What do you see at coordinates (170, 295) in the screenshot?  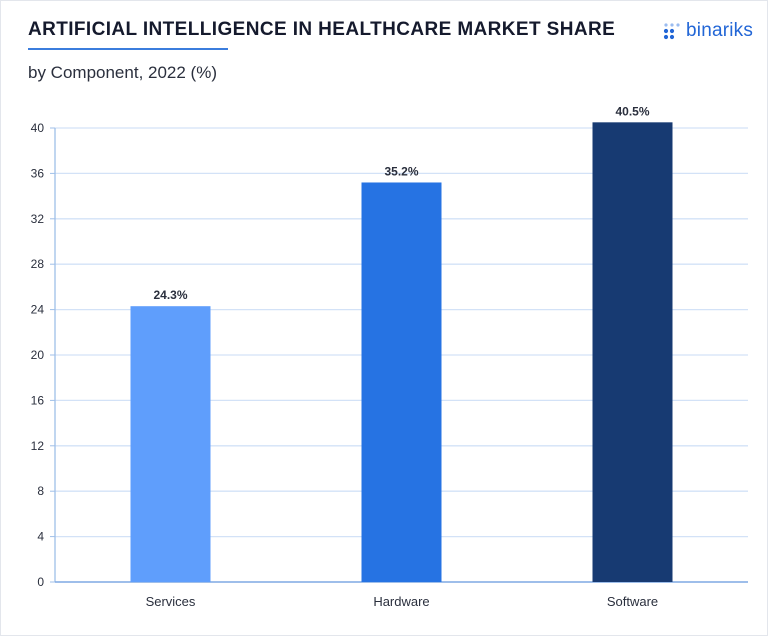 I see `data-label: 24.3%` at bounding box center [170, 295].